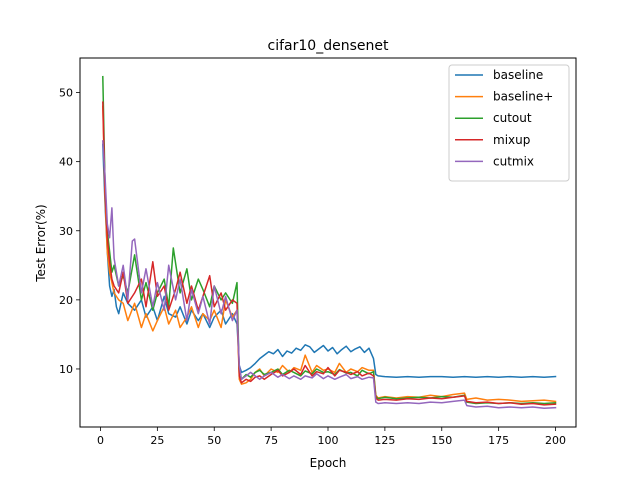 This screenshot has height=480, width=640. What do you see at coordinates (555, 440) in the screenshot?
I see `x-tick-label: 200` at bounding box center [555, 440].